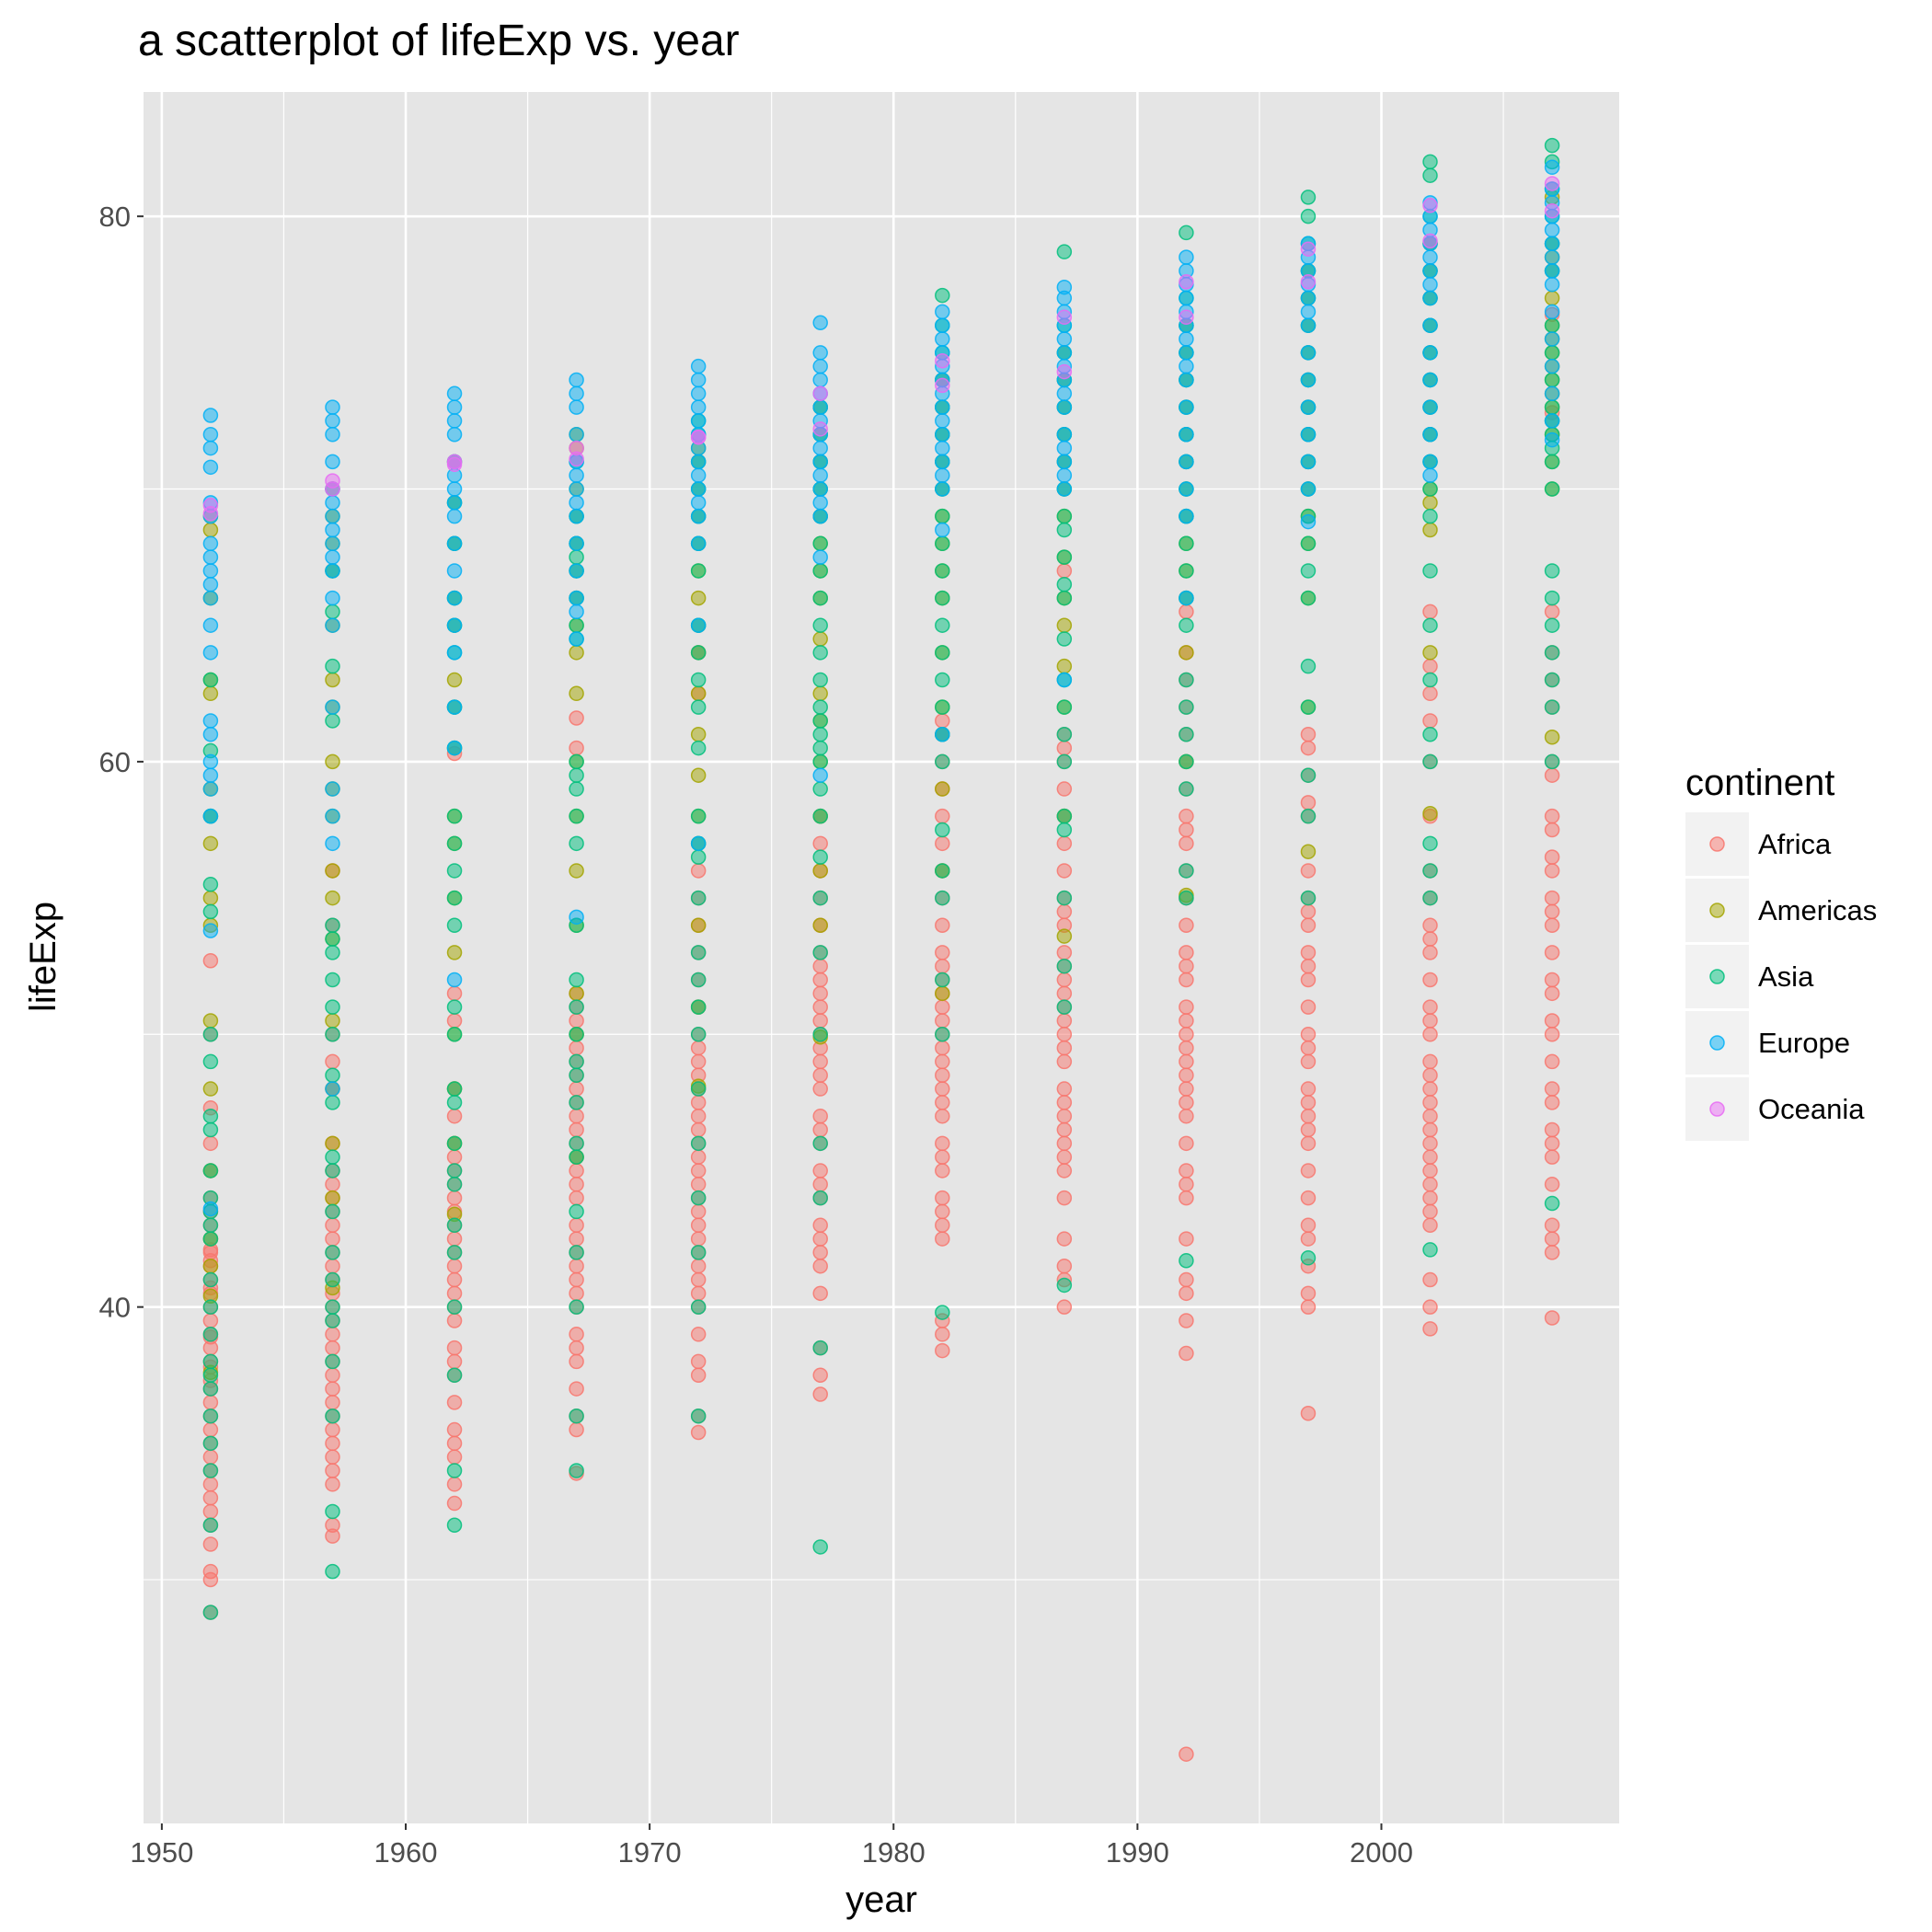 This screenshot has width=1932, height=1932. What do you see at coordinates (1381, 1852) in the screenshot?
I see `x-tick-label: 2000` at bounding box center [1381, 1852].